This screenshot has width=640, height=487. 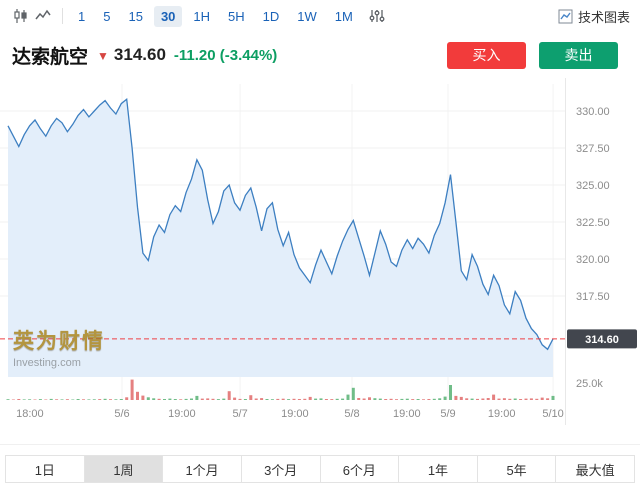 I want to click on chart-toolbar: 1 5 15 30 1H 5H 1D 1W 1M 技术图表, so click(x=320, y=16).